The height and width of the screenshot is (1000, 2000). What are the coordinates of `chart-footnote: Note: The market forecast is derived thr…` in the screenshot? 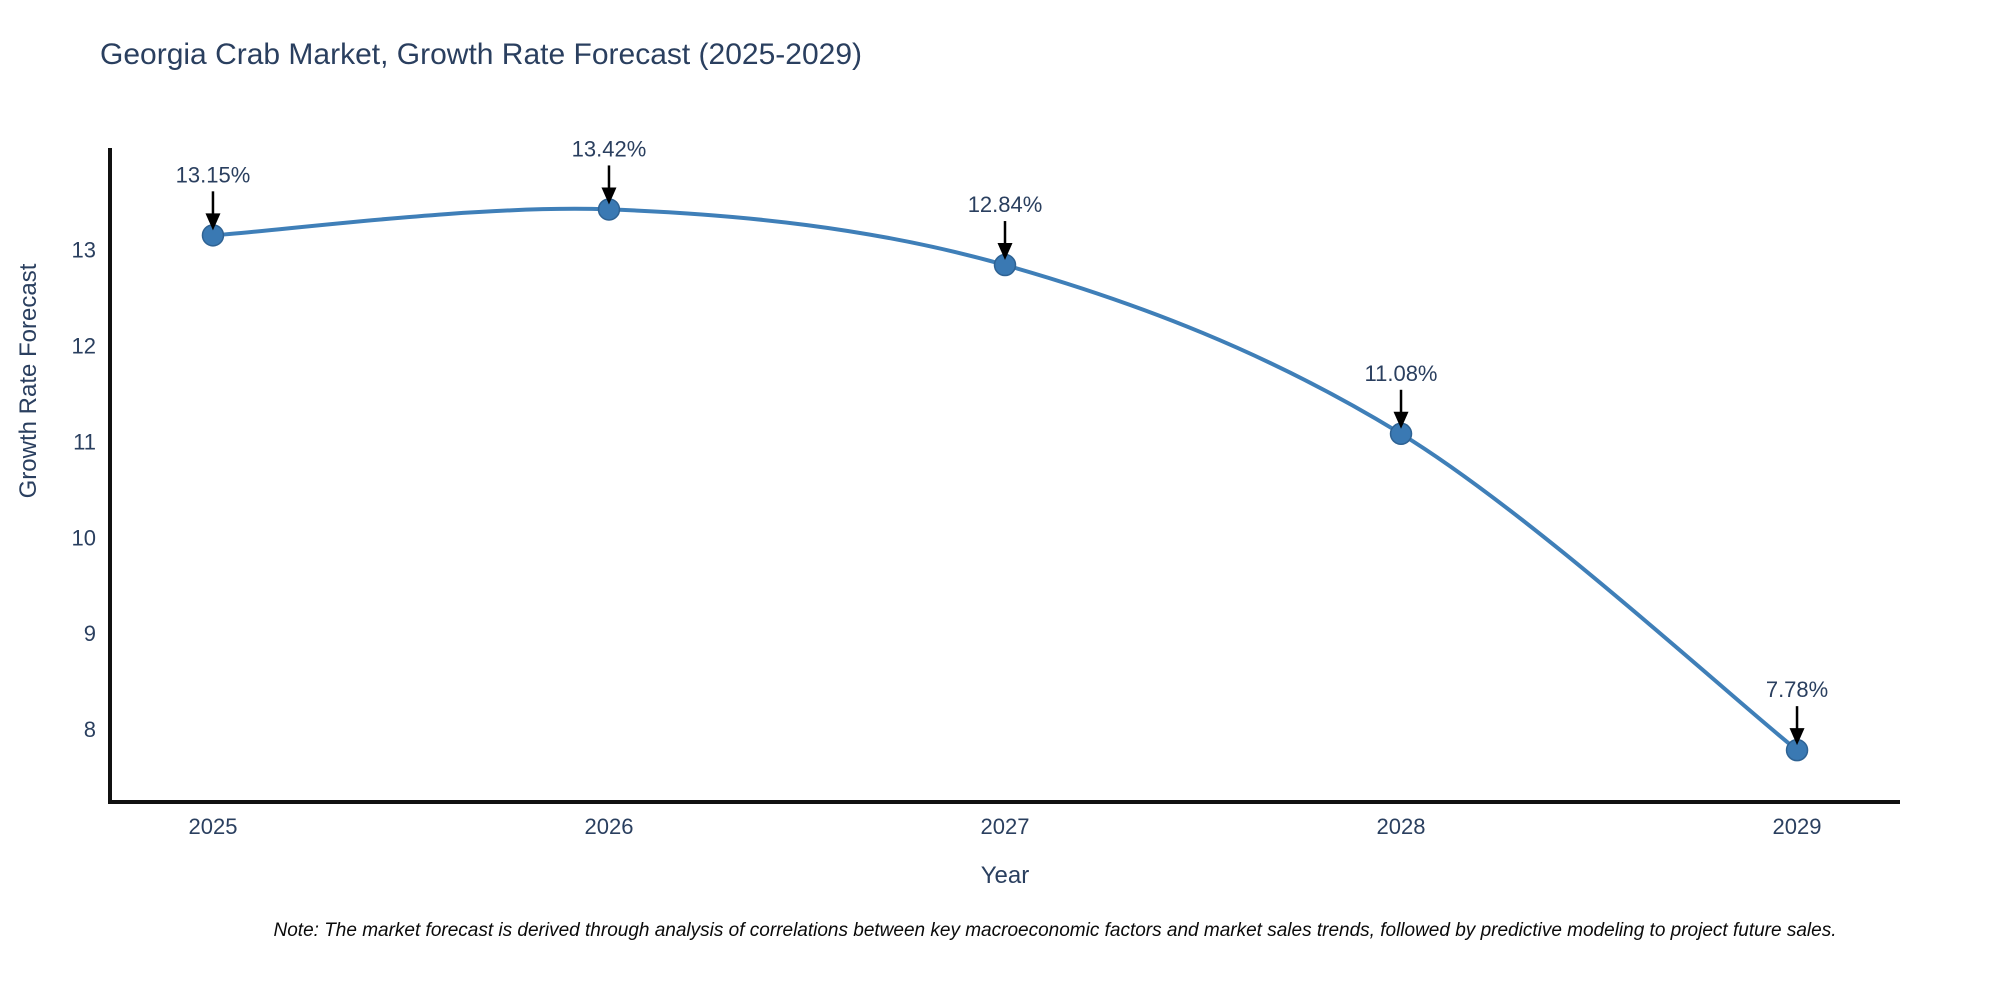 It's located at (1055, 930).